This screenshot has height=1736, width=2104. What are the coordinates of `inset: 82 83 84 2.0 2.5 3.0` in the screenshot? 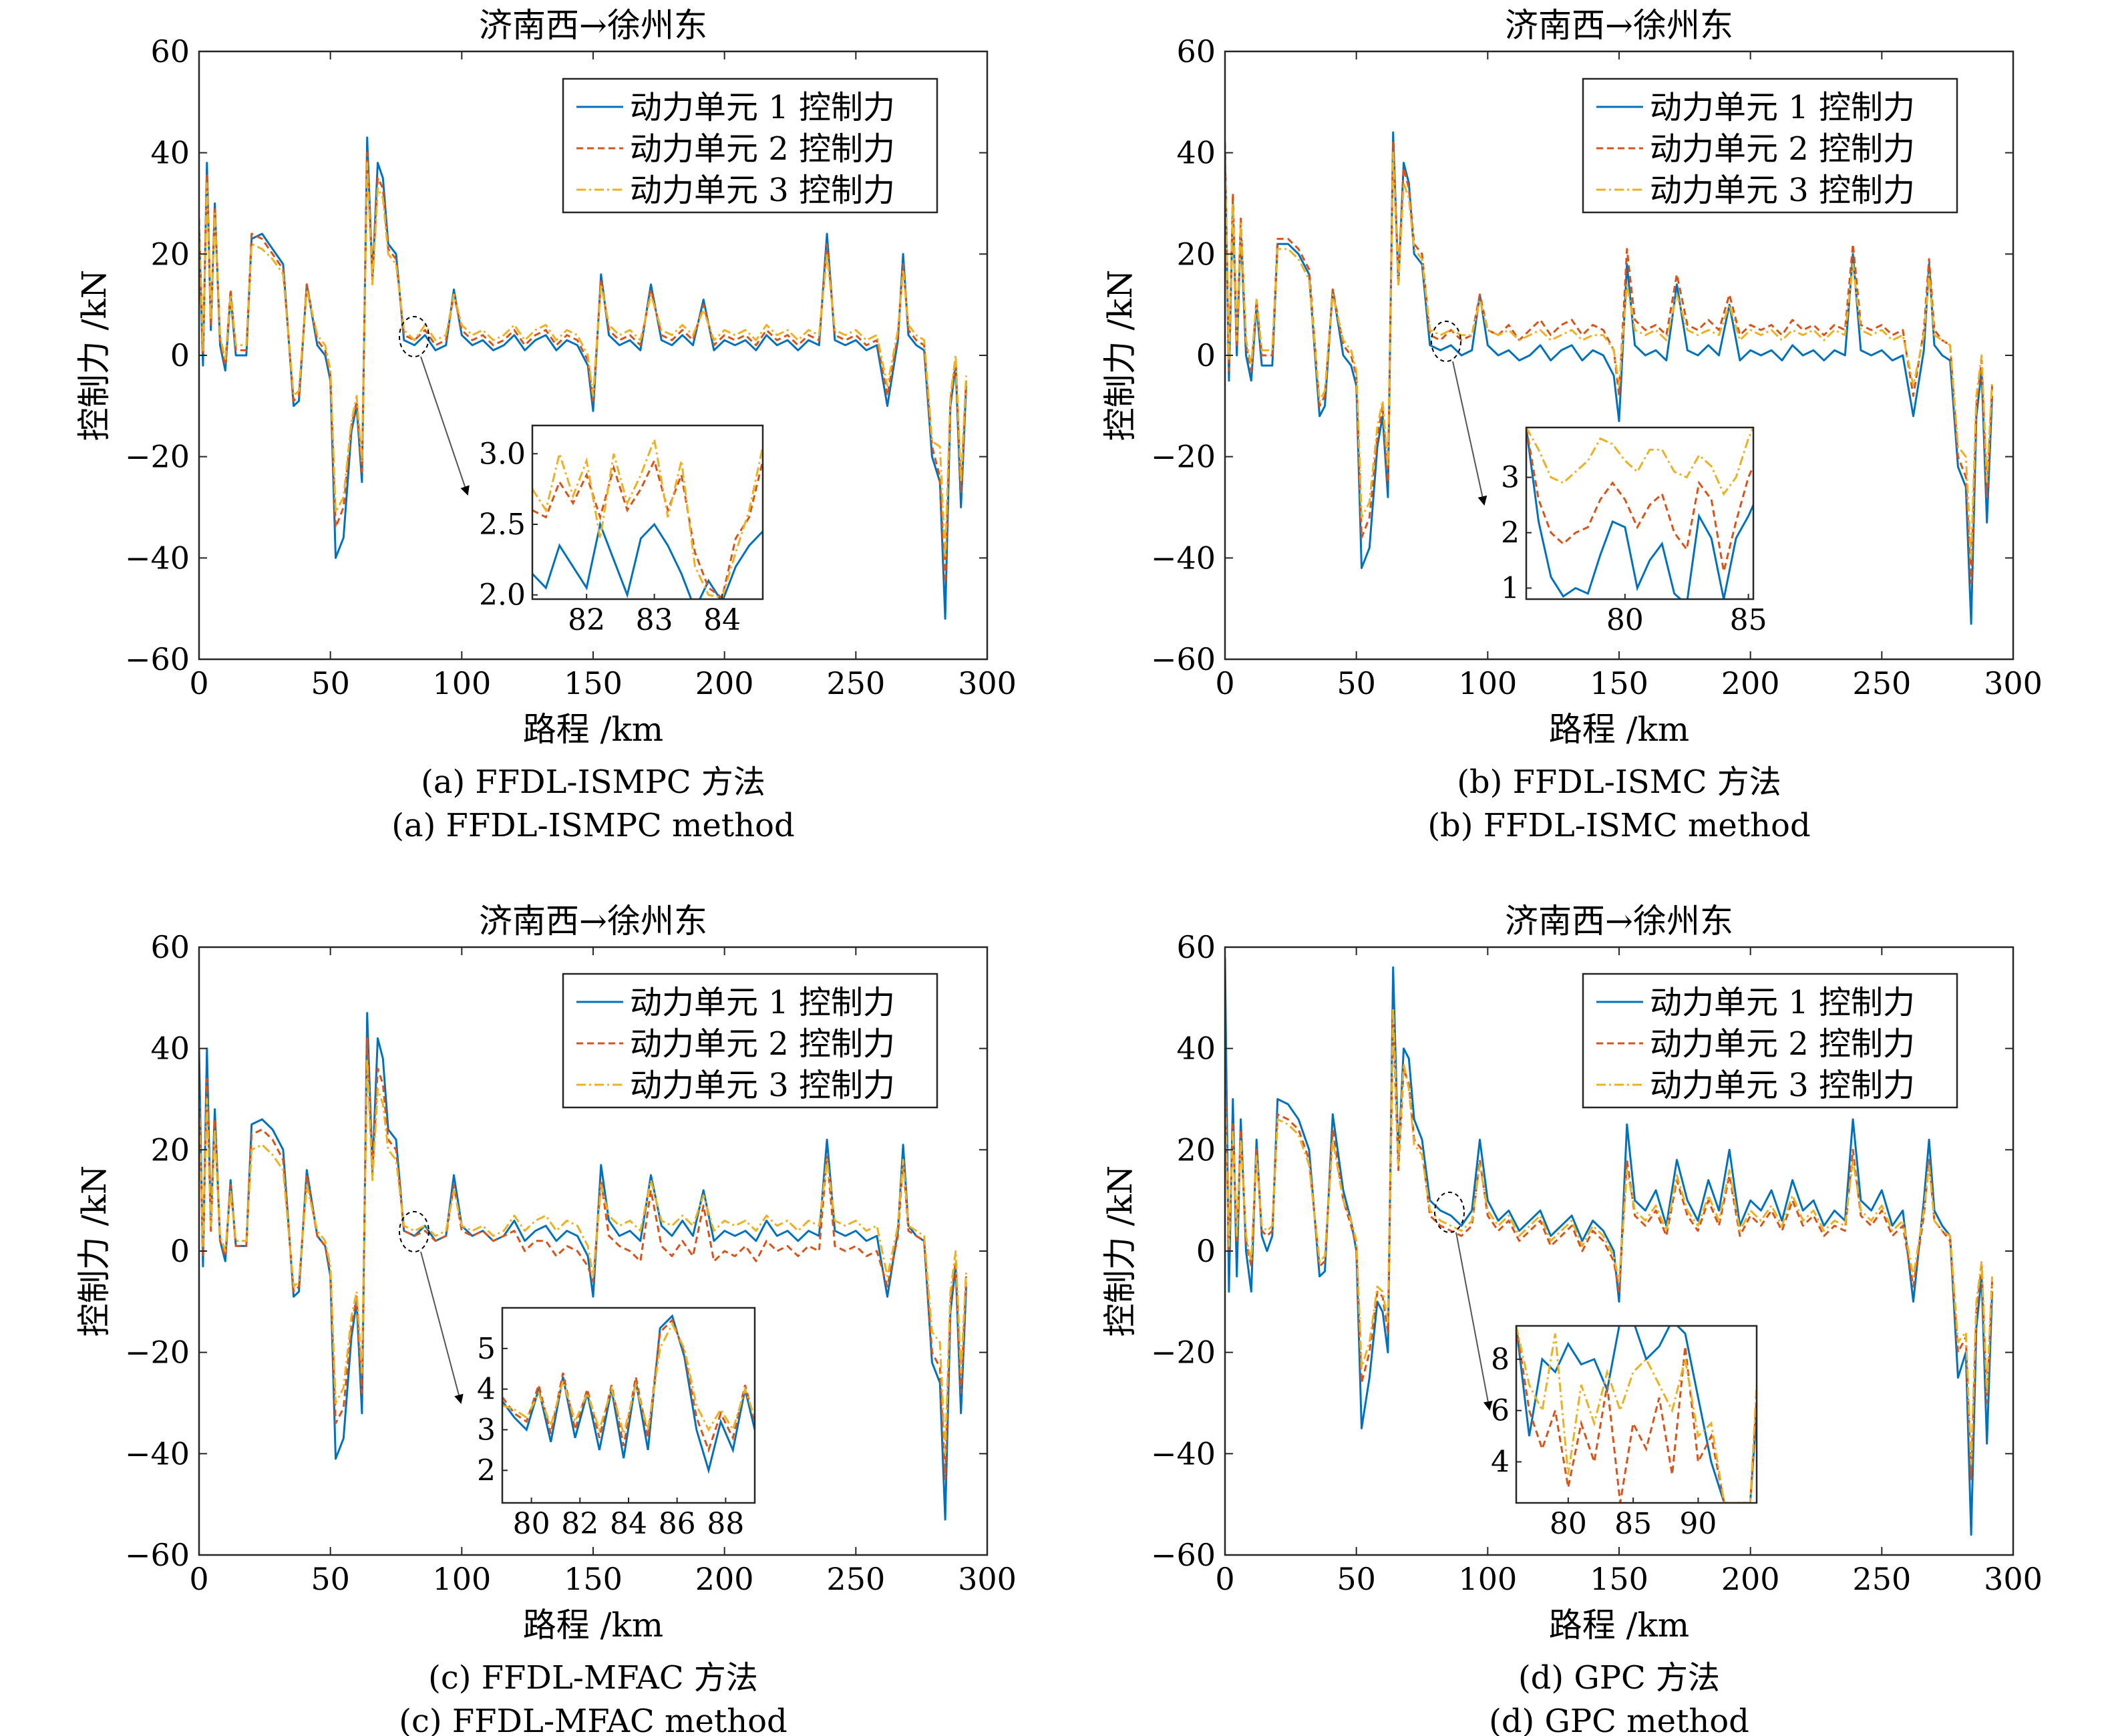 It's located at (621, 531).